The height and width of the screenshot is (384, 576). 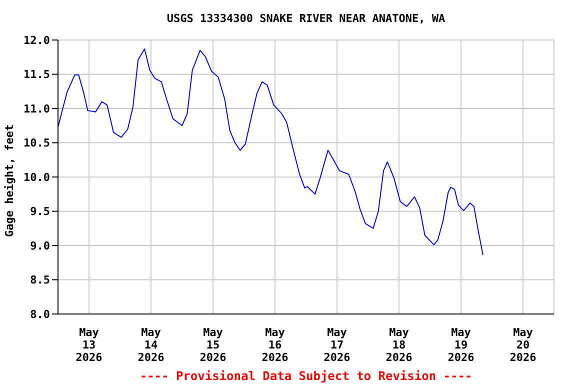 What do you see at coordinates (37, 75) in the screenshot?
I see `y-tick-label: 11.5` at bounding box center [37, 75].